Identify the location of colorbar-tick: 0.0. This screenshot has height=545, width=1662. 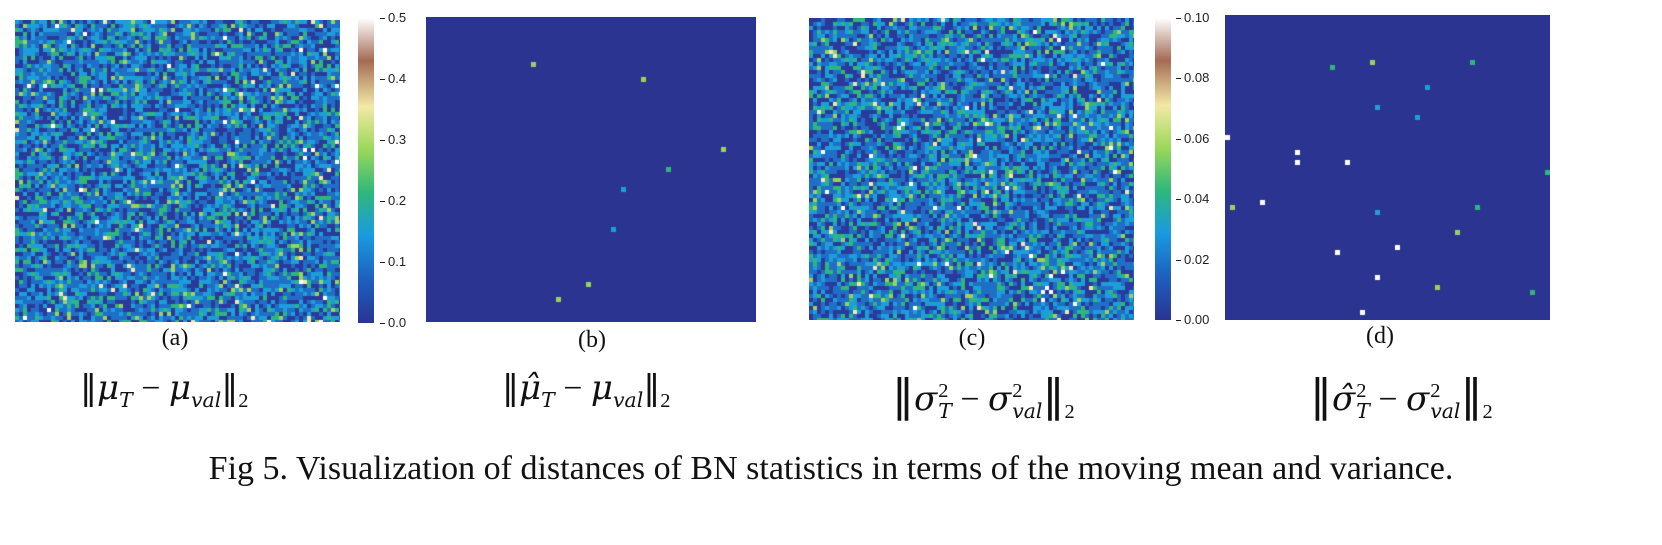
(393, 322).